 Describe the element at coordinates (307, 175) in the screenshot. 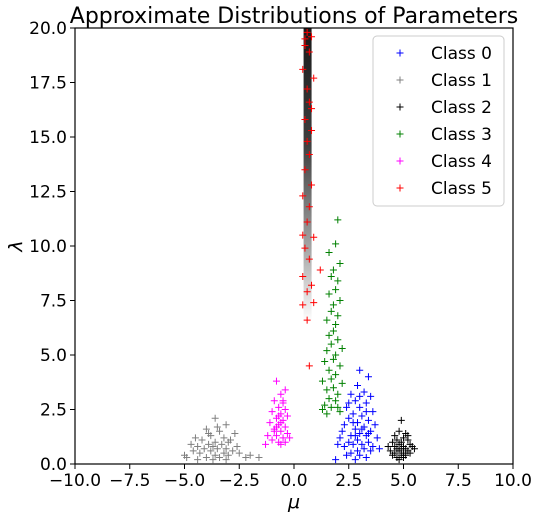

I see `density-band-rect` at that location.